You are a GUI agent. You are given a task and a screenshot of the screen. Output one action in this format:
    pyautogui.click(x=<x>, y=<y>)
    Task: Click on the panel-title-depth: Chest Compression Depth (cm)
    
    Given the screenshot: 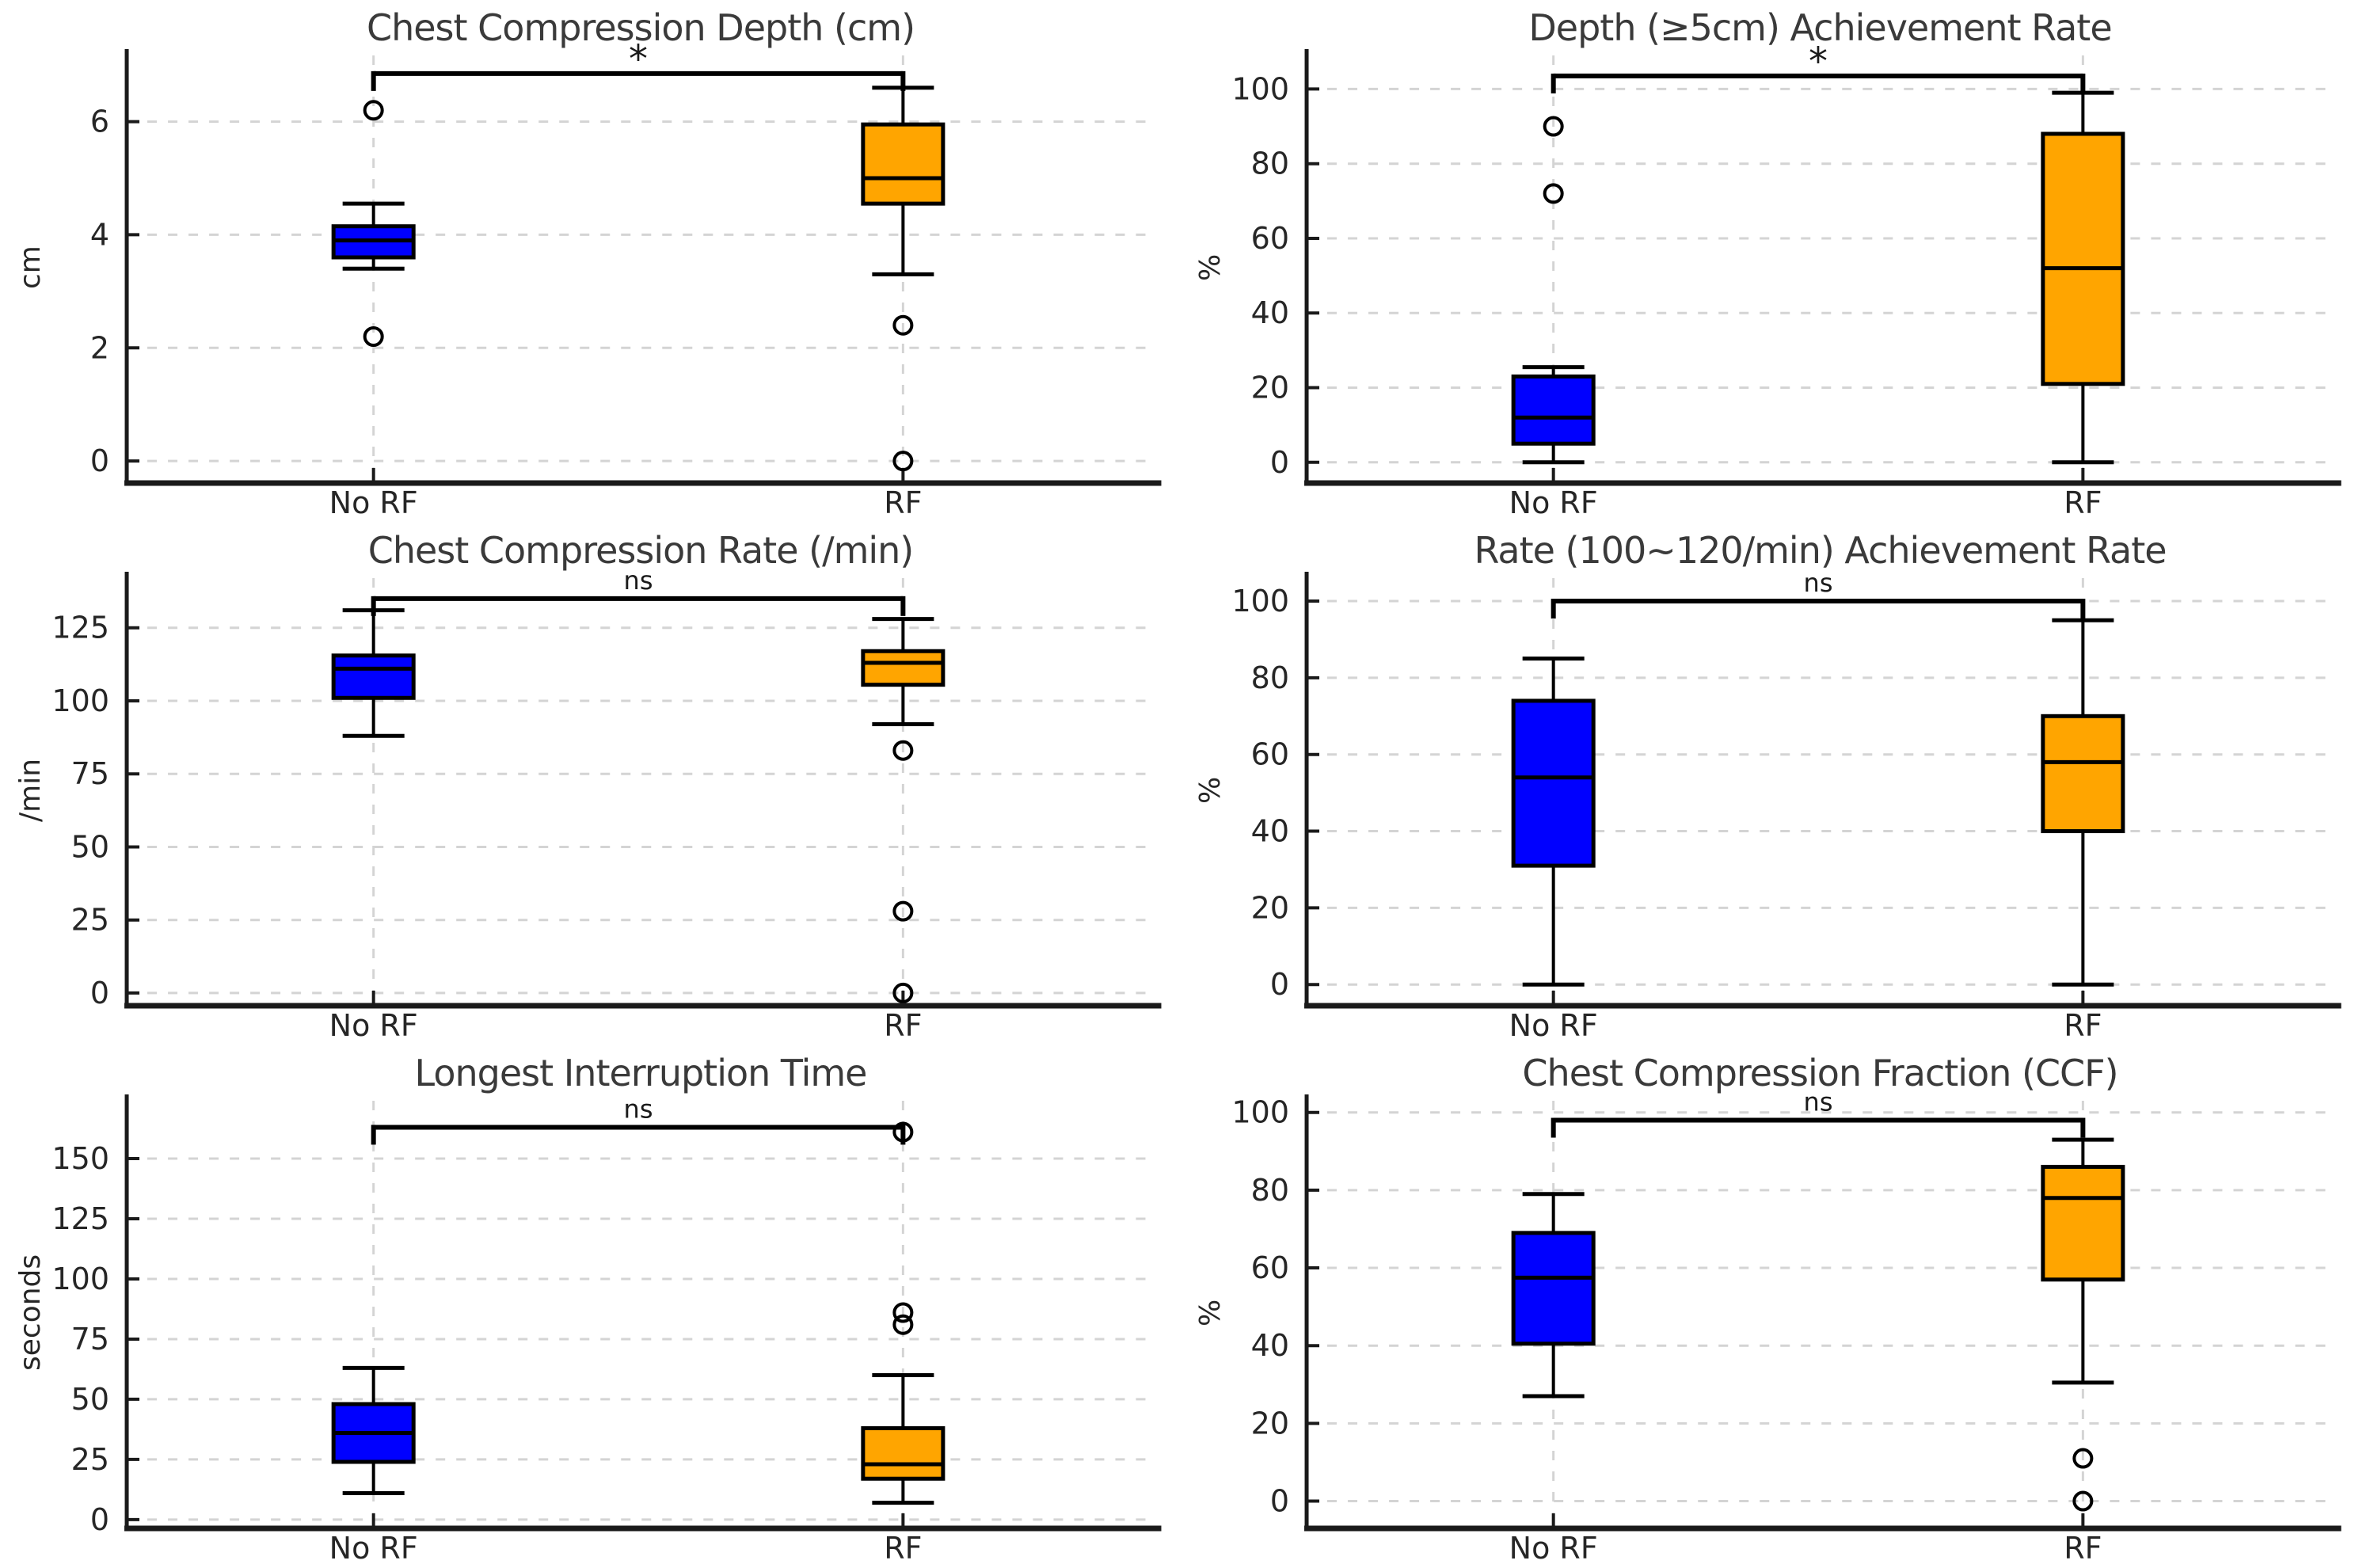 What is the action you would take?
    pyautogui.click(x=640, y=27)
    